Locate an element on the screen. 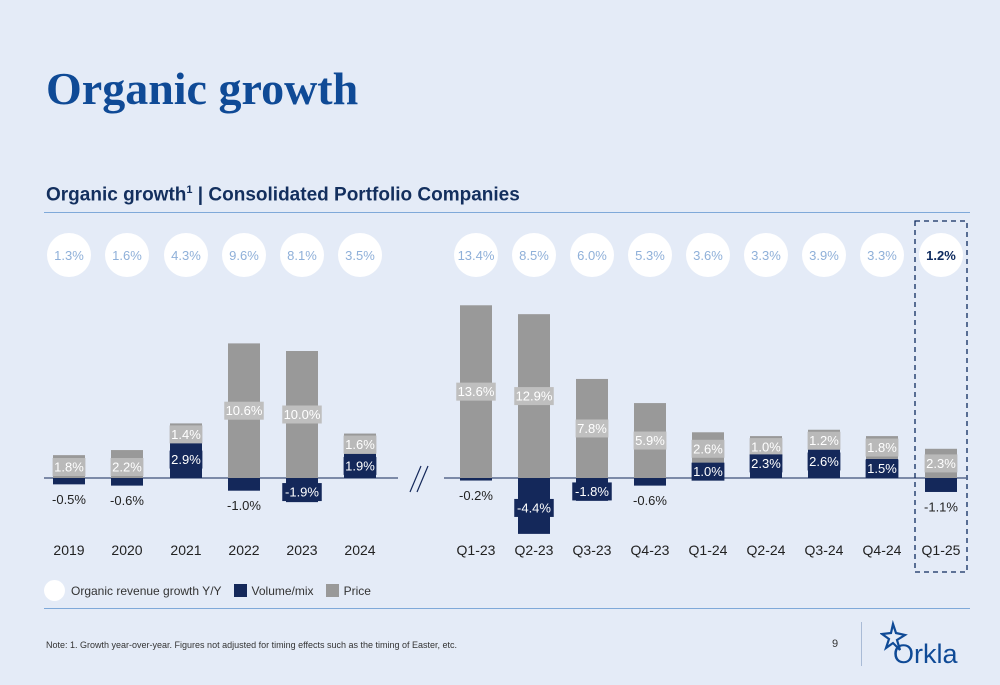  price-label-Q3-23: 7.8% is located at coordinates (592, 428).